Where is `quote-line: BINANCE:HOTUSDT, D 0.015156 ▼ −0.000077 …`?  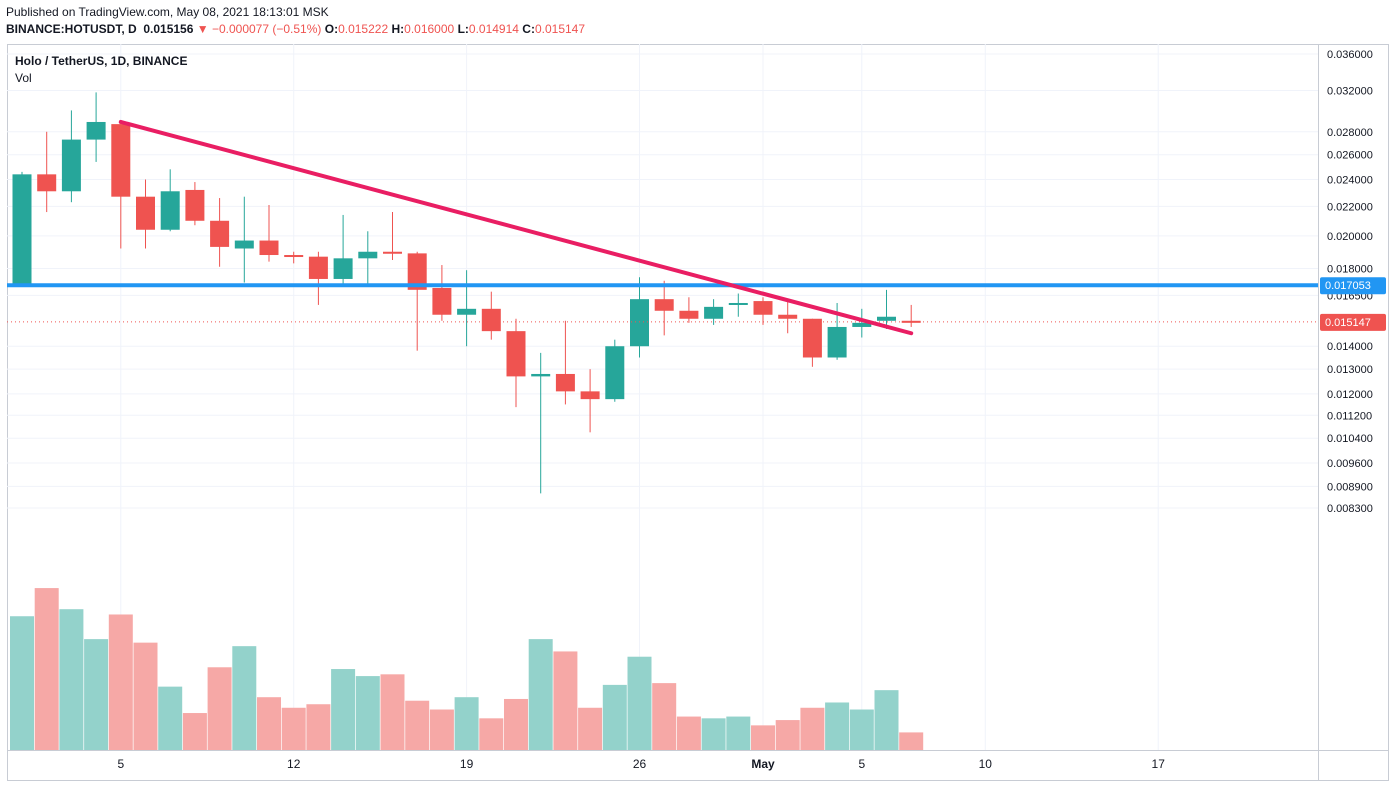 quote-line: BINANCE:HOTUSDT, D 0.015156 ▼ −0.000077 … is located at coordinates (295, 29).